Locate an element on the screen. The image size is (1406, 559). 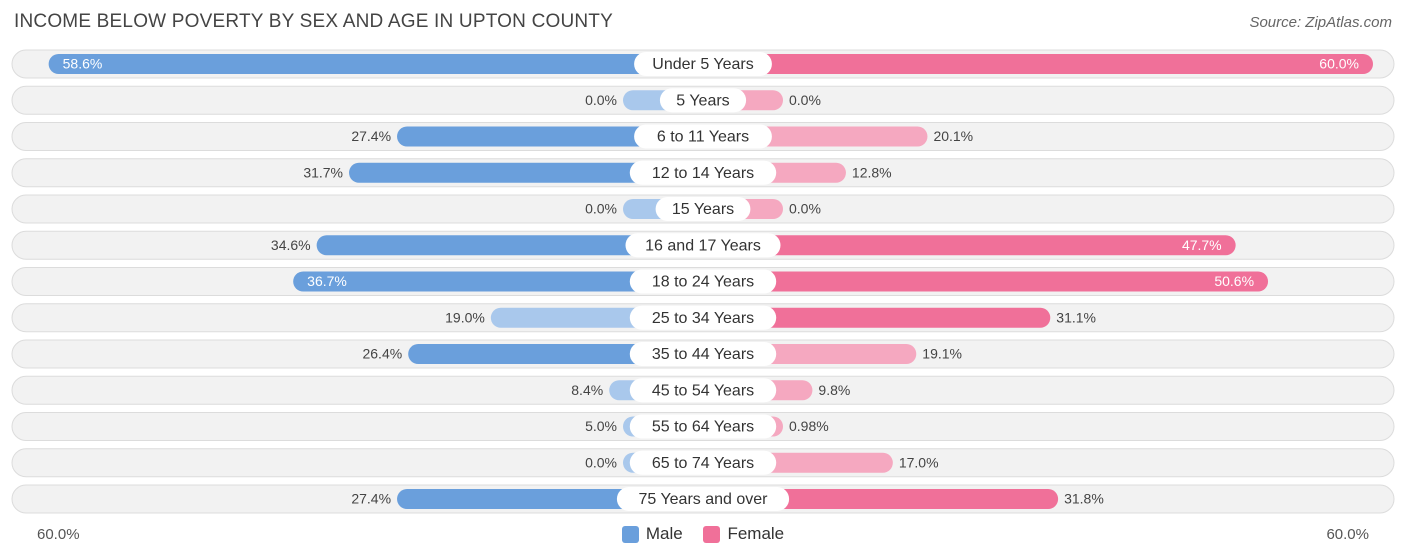
female-value-label: 19.1% is located at coordinates (942, 354).